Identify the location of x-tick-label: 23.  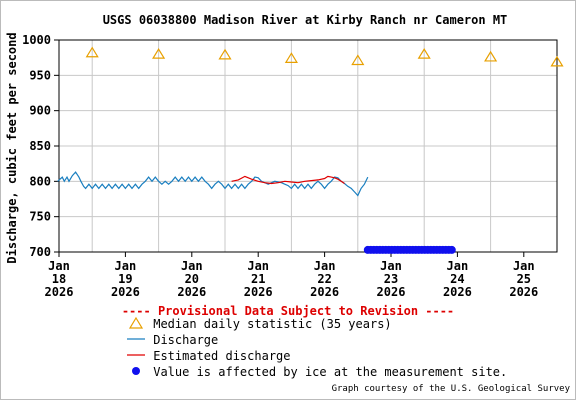
(391, 279).